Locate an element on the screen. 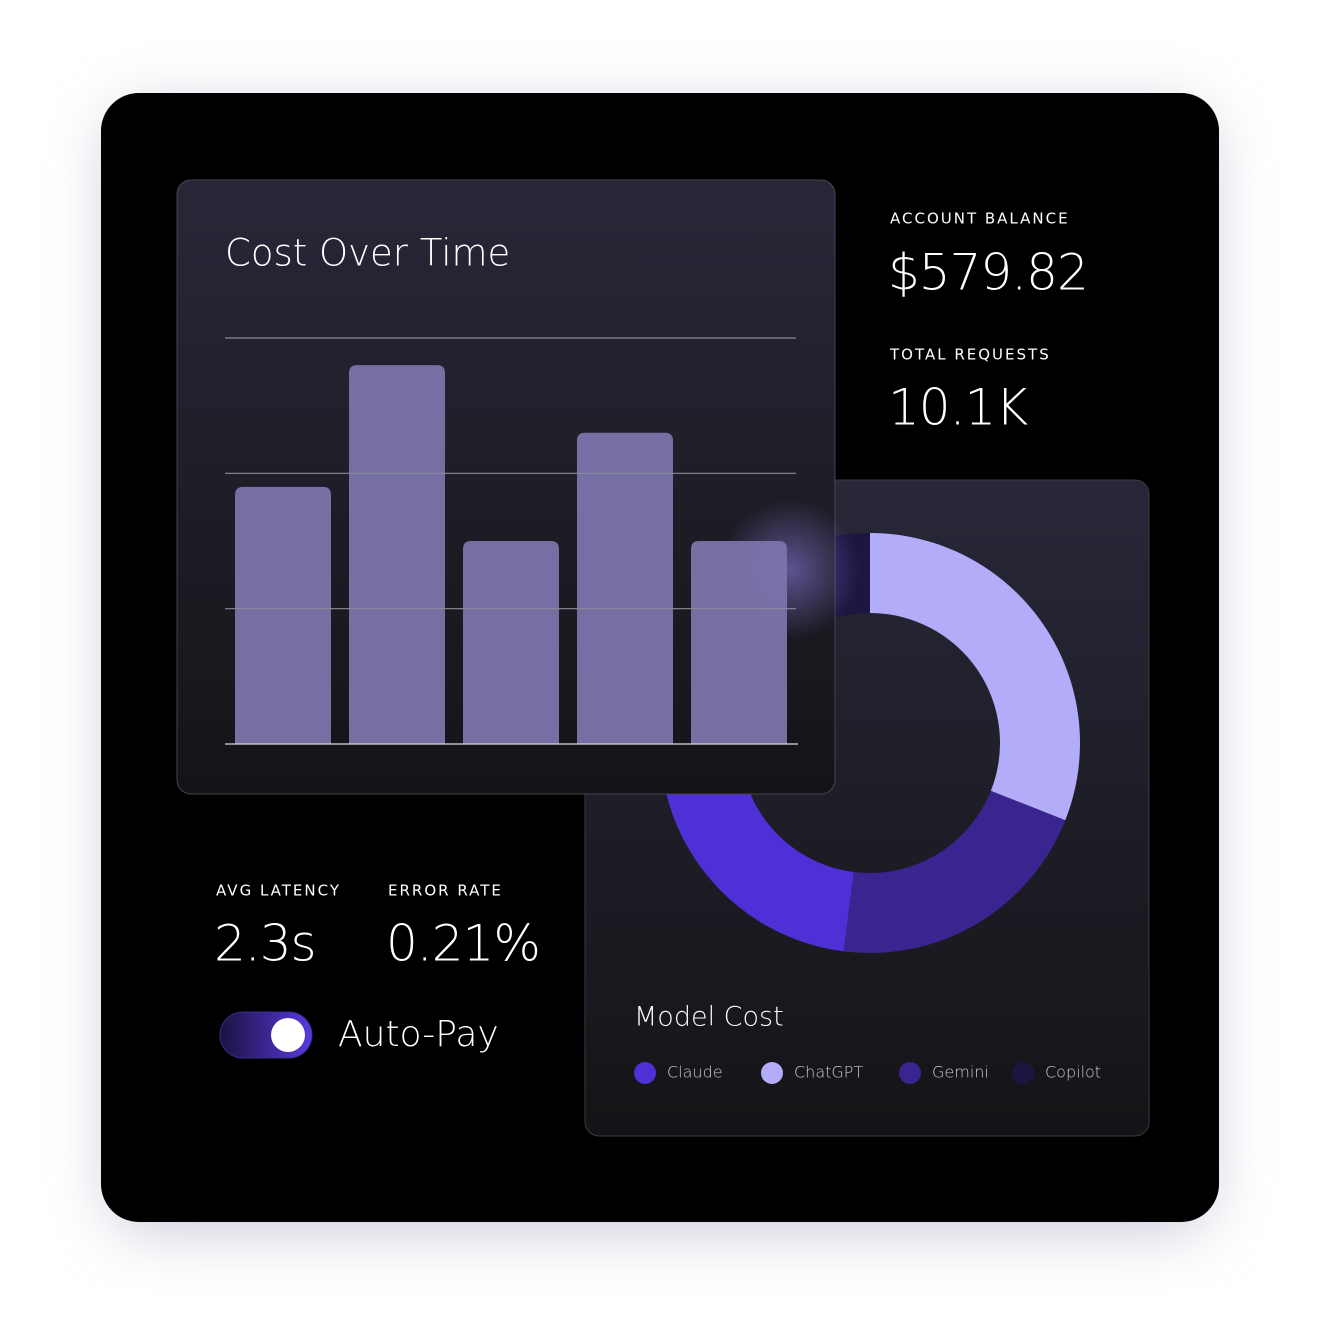 The image size is (1320, 1332). stat-value: $579.82 is located at coordinates (988, 273).